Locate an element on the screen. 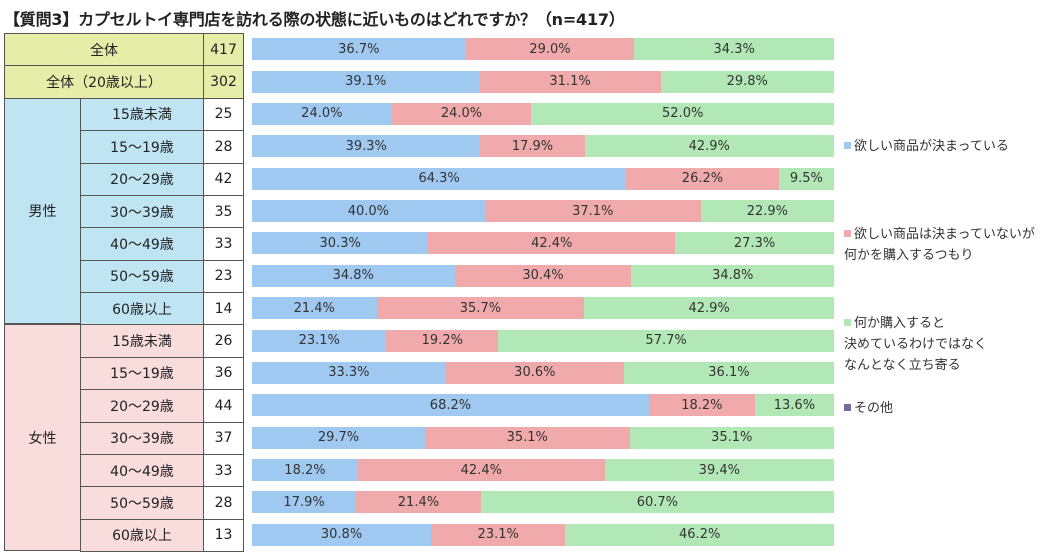 The height and width of the screenshot is (554, 1043). sample-size: 23 is located at coordinates (223, 276).